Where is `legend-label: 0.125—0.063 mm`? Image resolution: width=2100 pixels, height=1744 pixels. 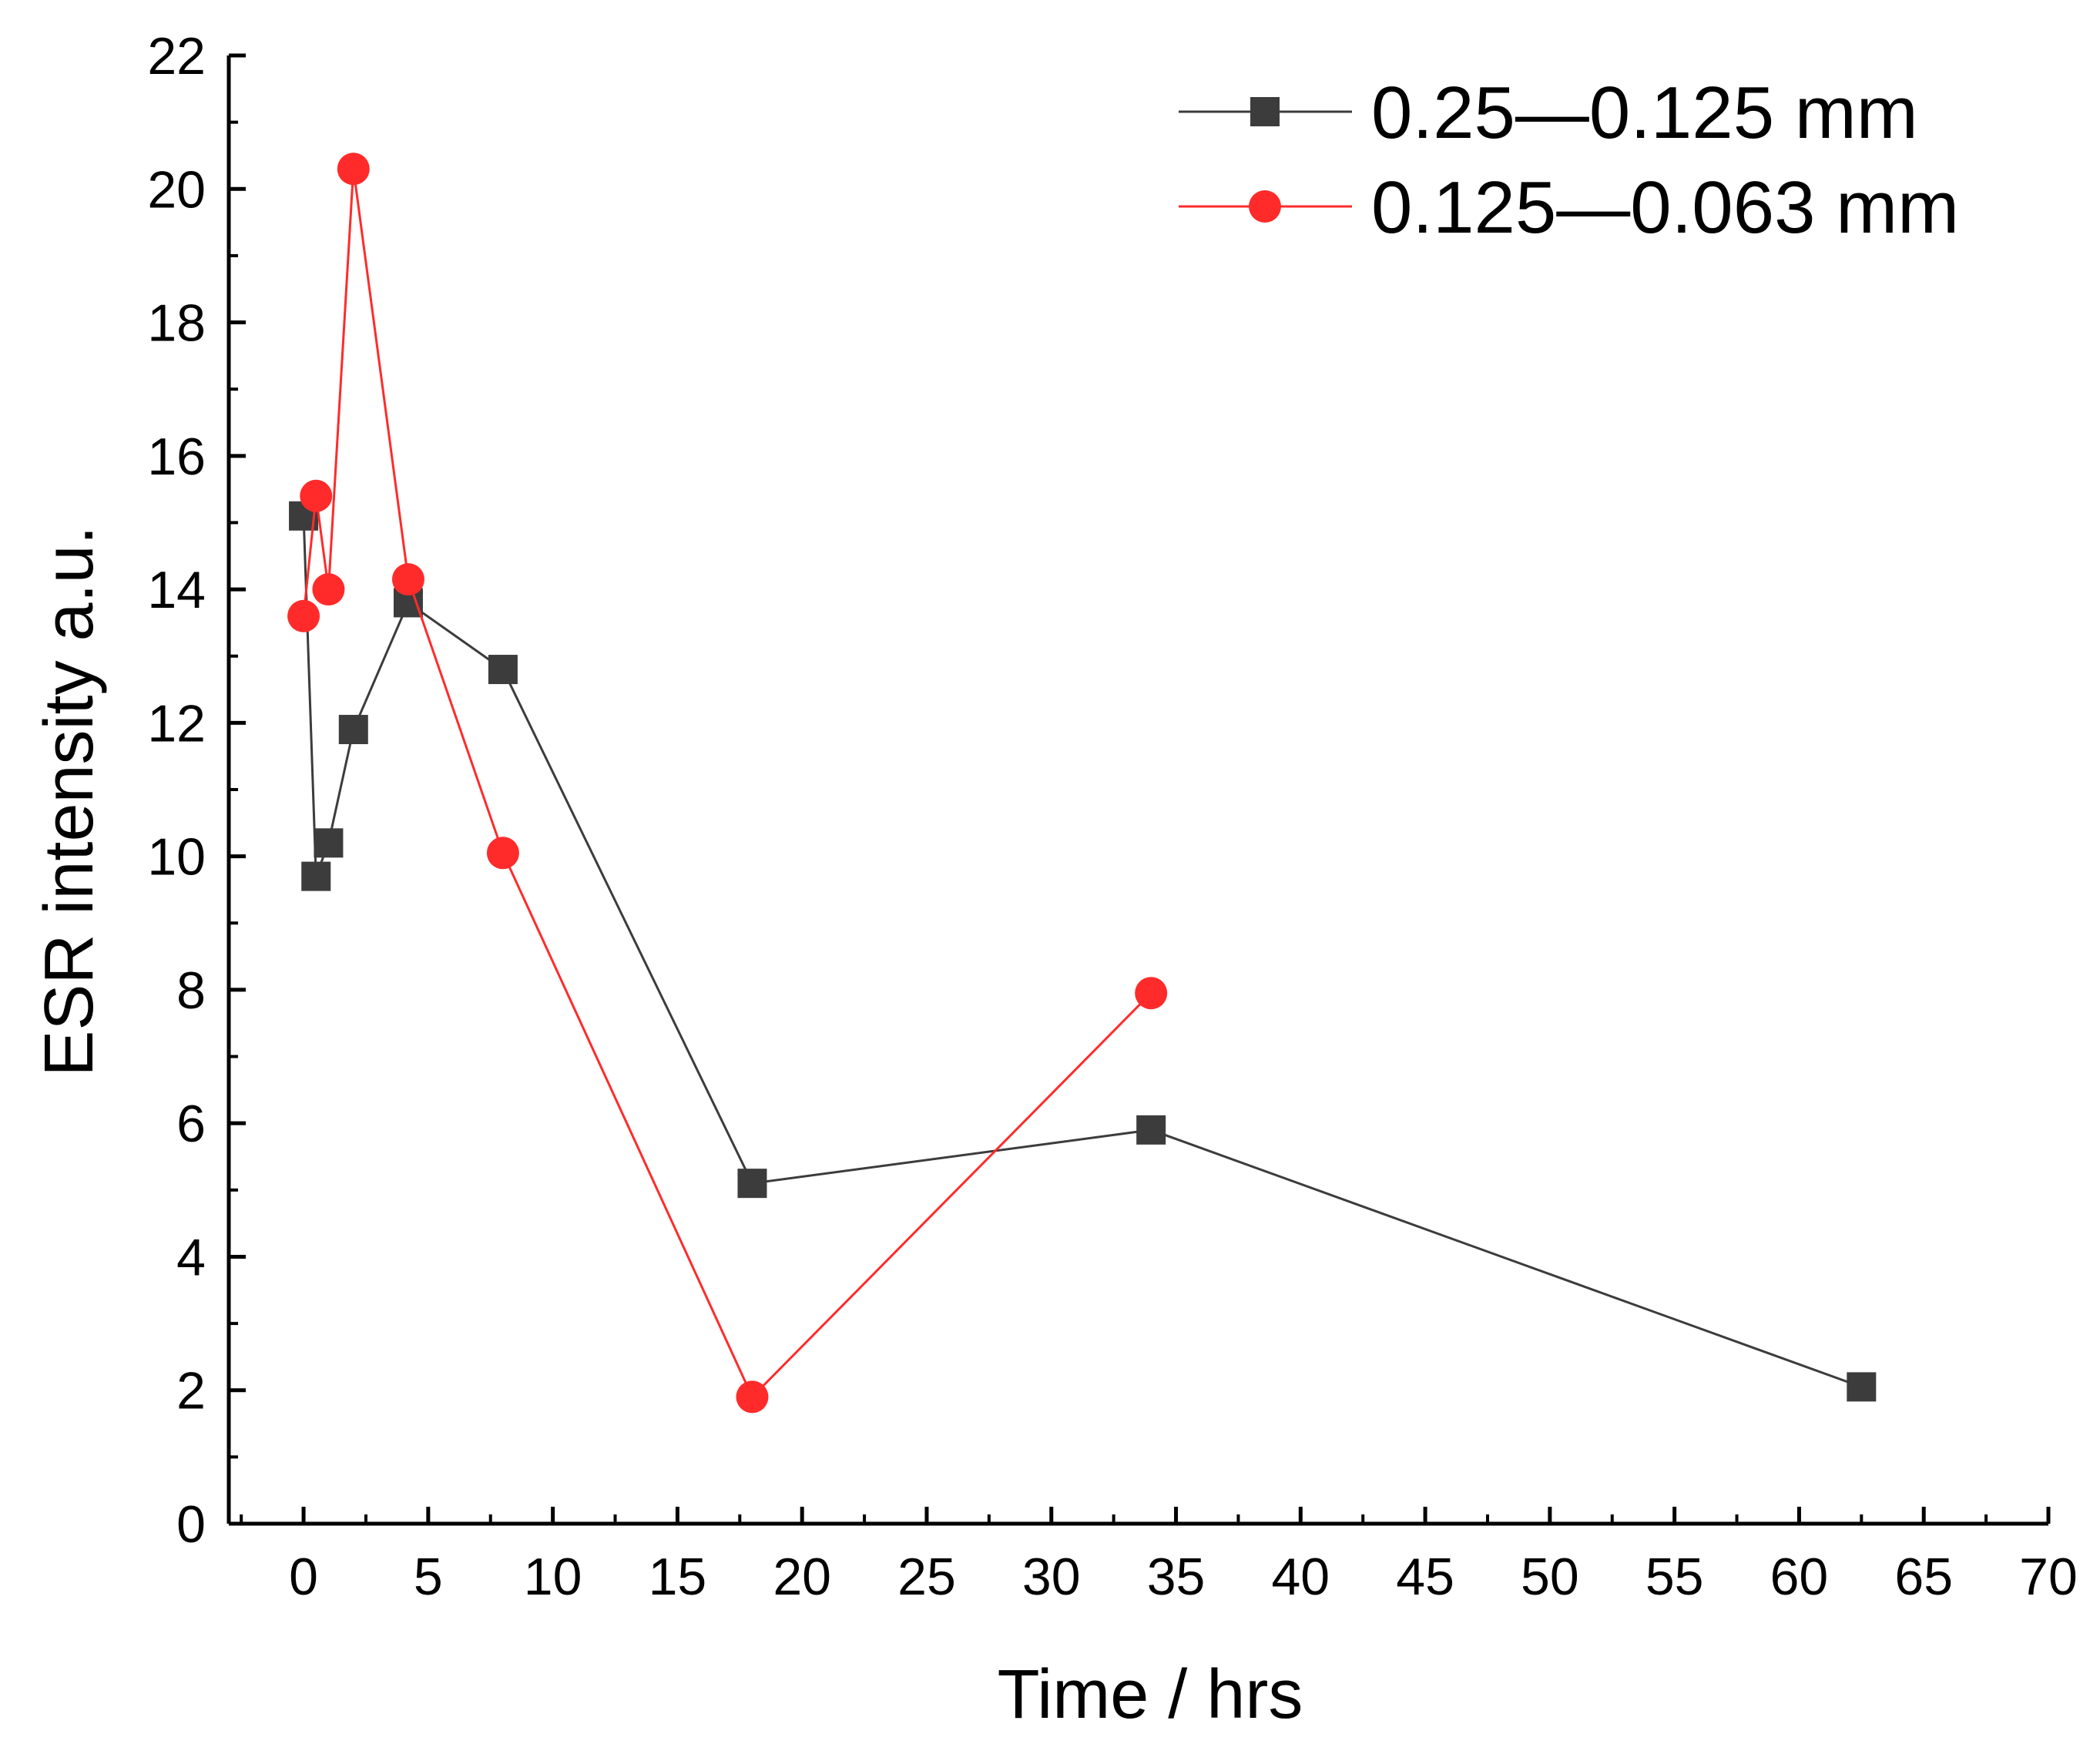 legend-label: 0.125—0.063 mm is located at coordinates (1665, 208).